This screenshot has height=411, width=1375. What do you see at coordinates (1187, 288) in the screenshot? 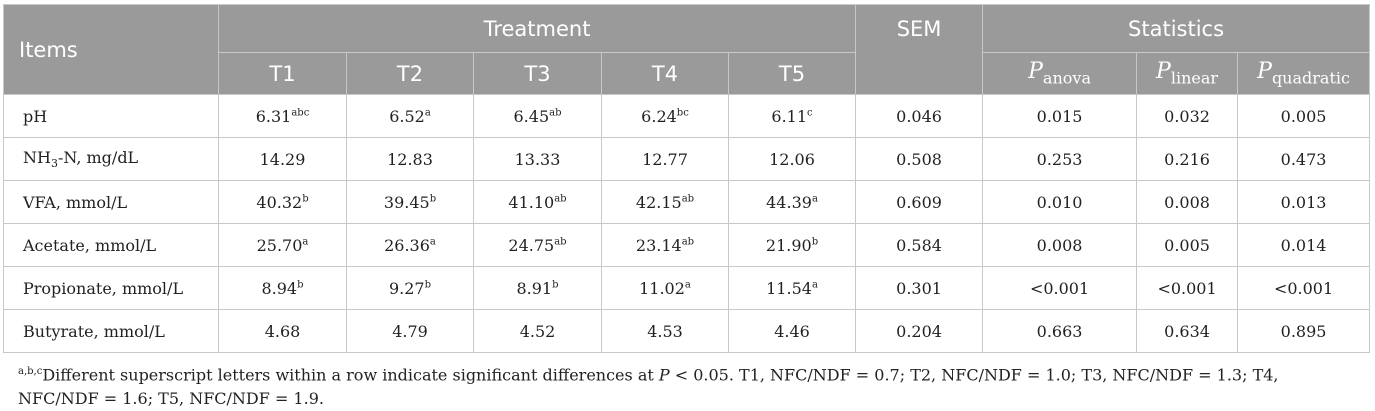
I see `table-cell: <0.001` at bounding box center [1187, 288].